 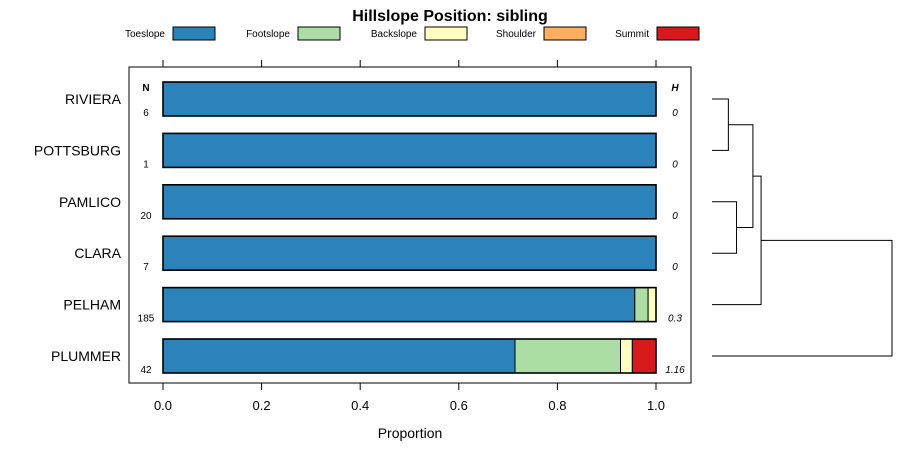 I want to click on n-value: 42, so click(x=146, y=370).